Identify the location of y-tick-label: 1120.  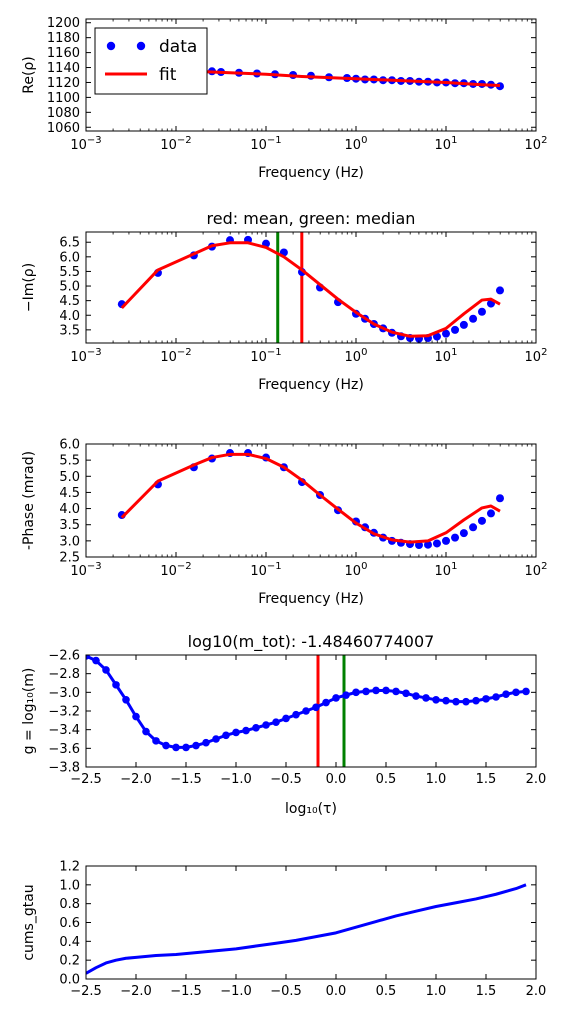
(63, 83).